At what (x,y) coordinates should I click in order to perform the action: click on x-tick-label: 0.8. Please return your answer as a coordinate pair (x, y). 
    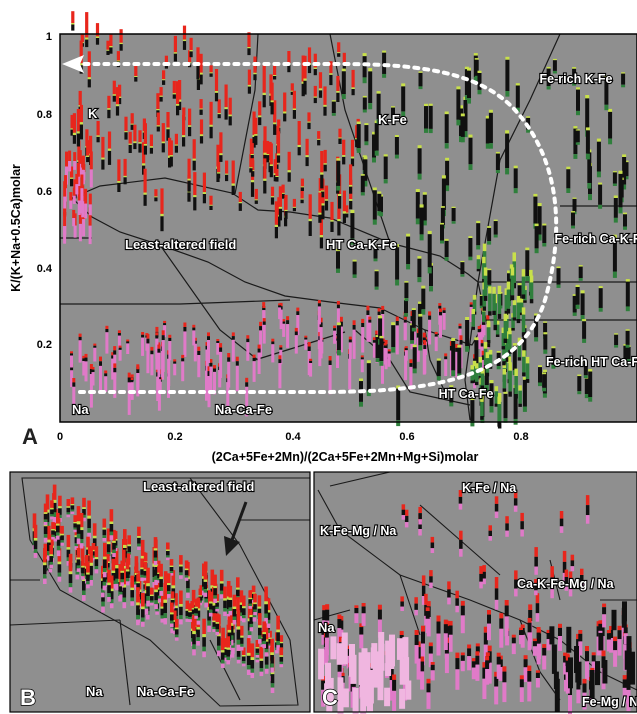
    Looking at the image, I should click on (520, 437).